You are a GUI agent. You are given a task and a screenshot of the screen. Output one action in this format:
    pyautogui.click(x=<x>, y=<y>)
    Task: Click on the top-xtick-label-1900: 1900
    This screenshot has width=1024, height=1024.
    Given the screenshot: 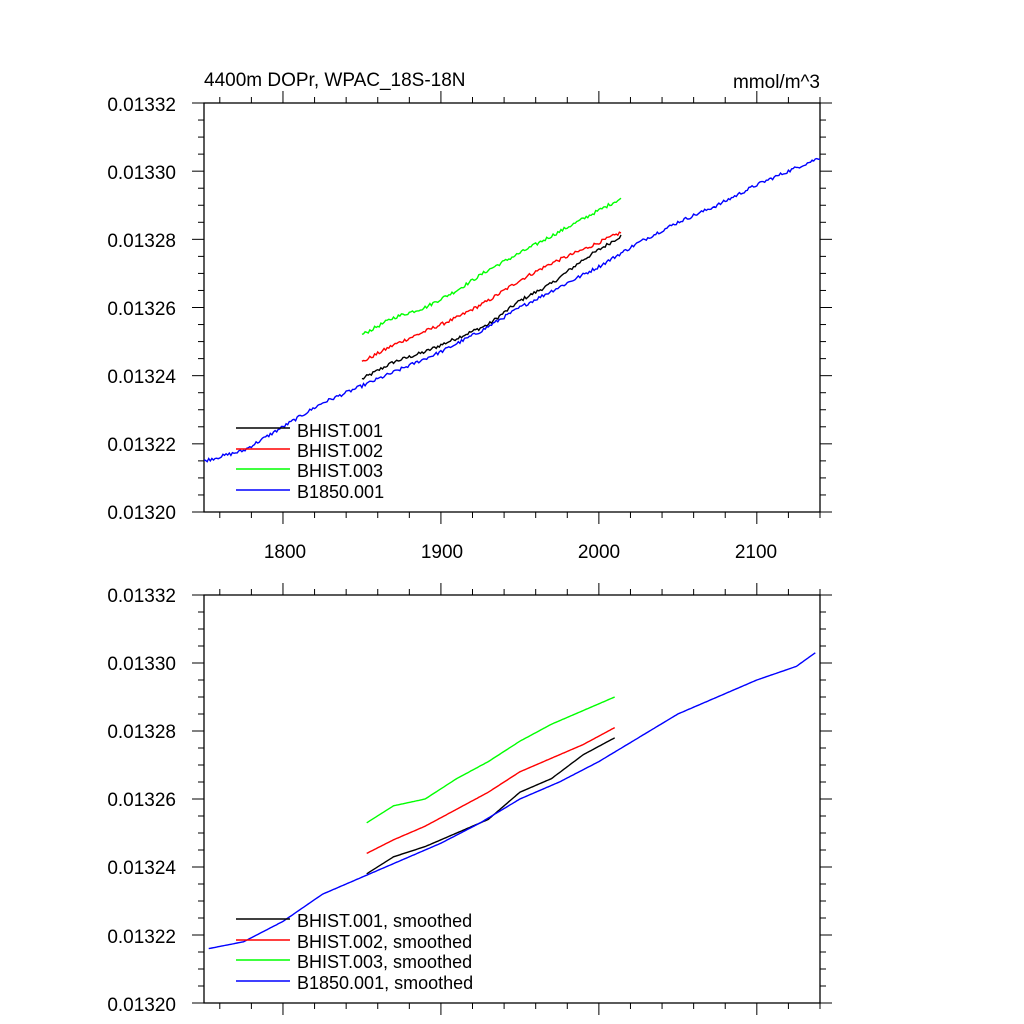 What is the action you would take?
    pyautogui.click(x=442, y=552)
    